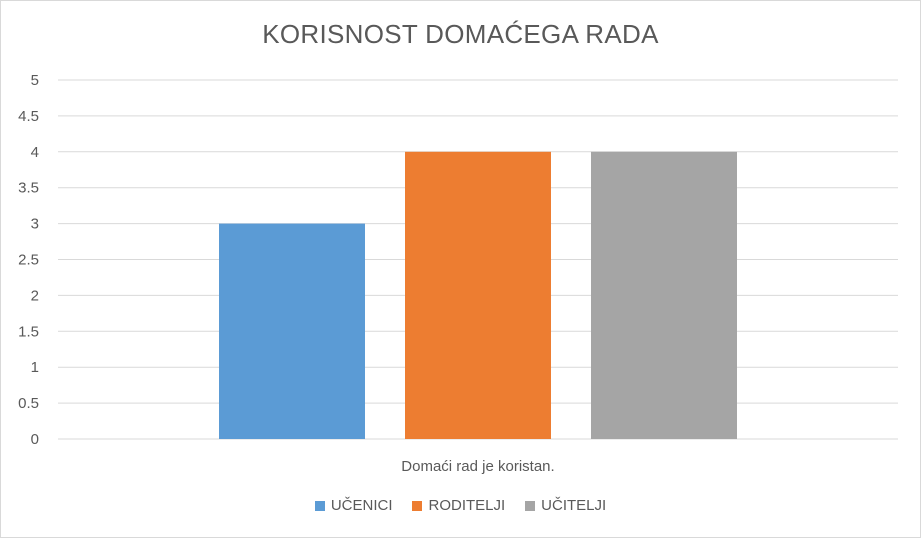 This screenshot has height=538, width=921. What do you see at coordinates (574, 505) in the screenshot?
I see `legend-label: UČITELJI` at bounding box center [574, 505].